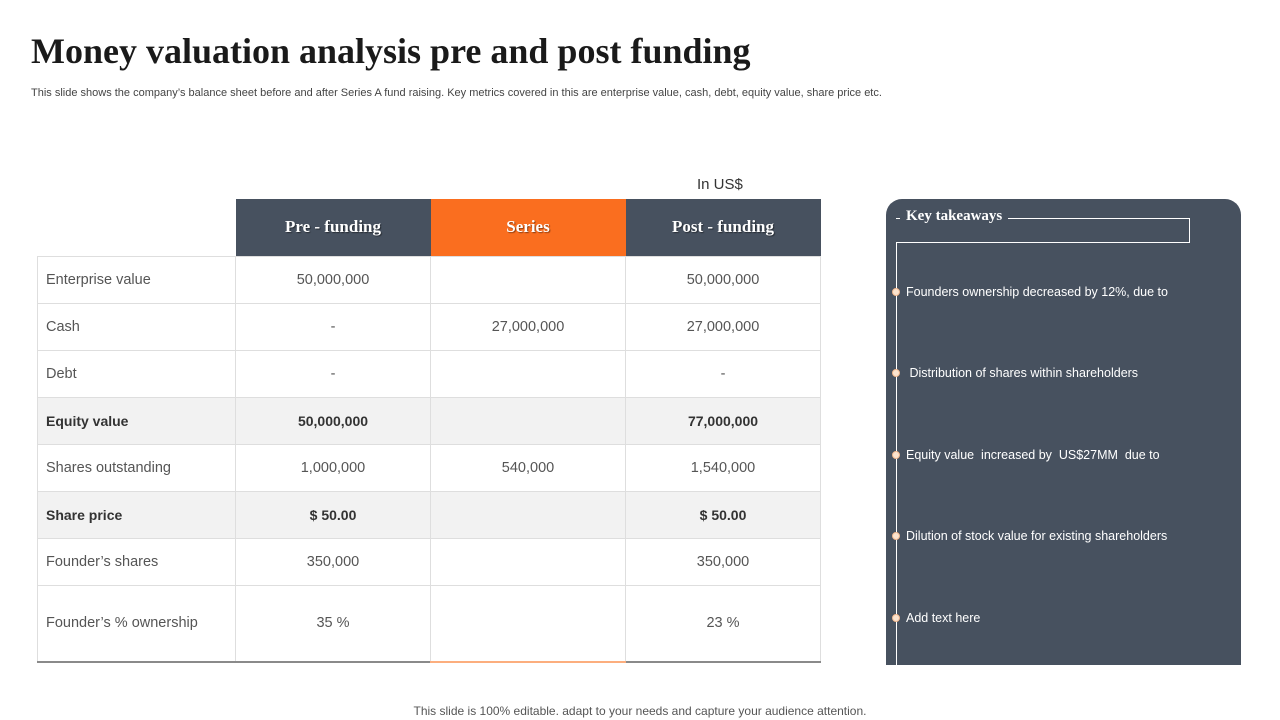  What do you see at coordinates (723, 623) in the screenshot?
I see `post-funding-cell: 23 %` at bounding box center [723, 623].